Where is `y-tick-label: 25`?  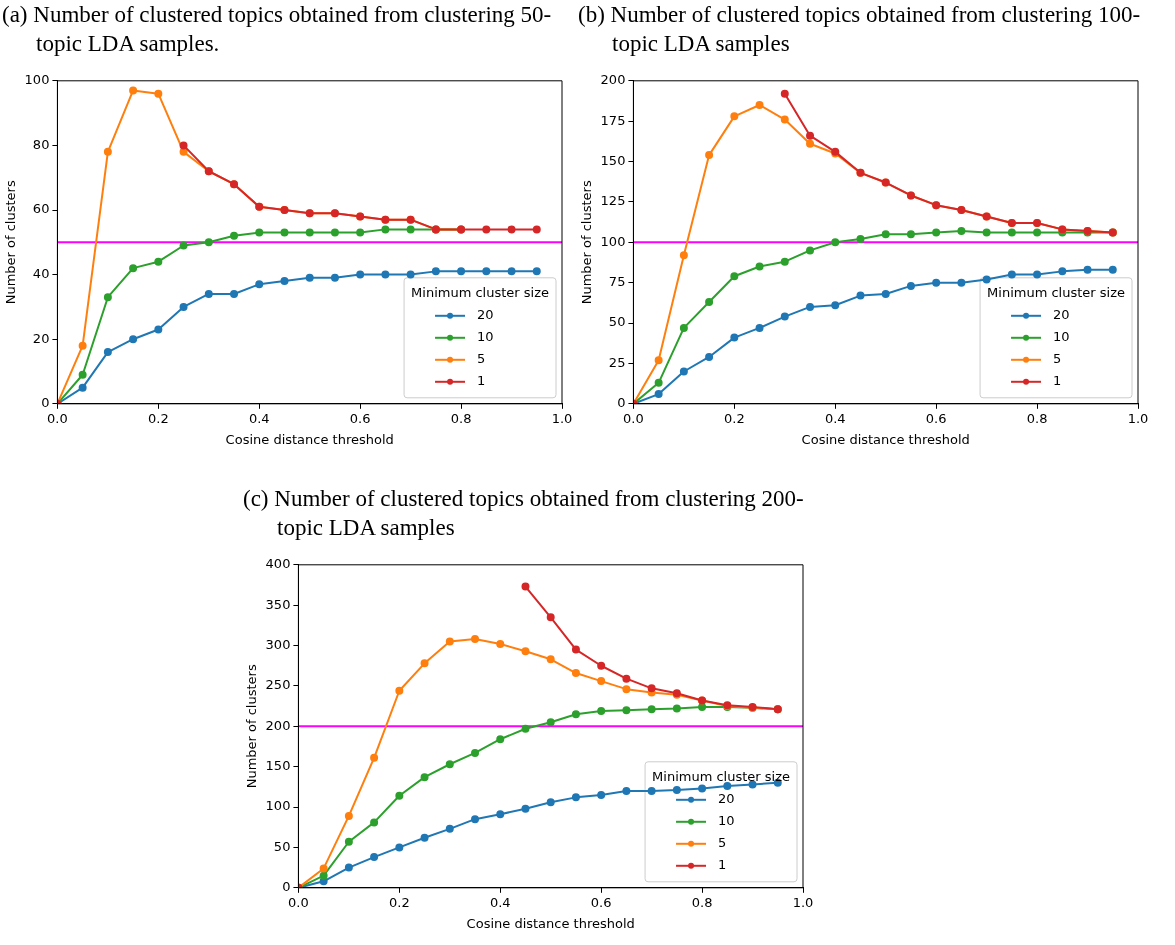 y-tick-label: 25 is located at coordinates (617, 362).